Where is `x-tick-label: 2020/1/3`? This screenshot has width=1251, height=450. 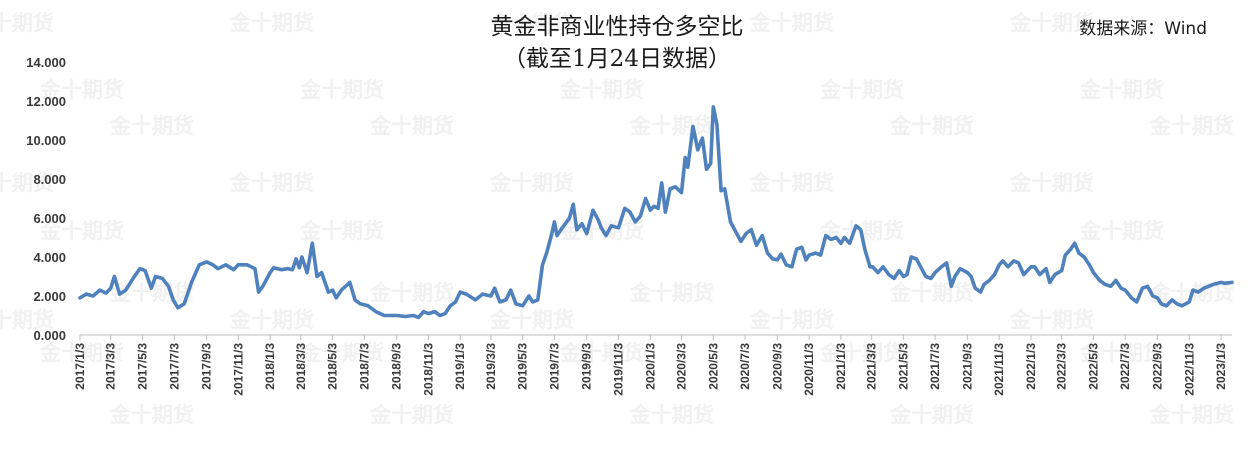
x-tick-label: 2020/1/3 is located at coordinates (650, 366).